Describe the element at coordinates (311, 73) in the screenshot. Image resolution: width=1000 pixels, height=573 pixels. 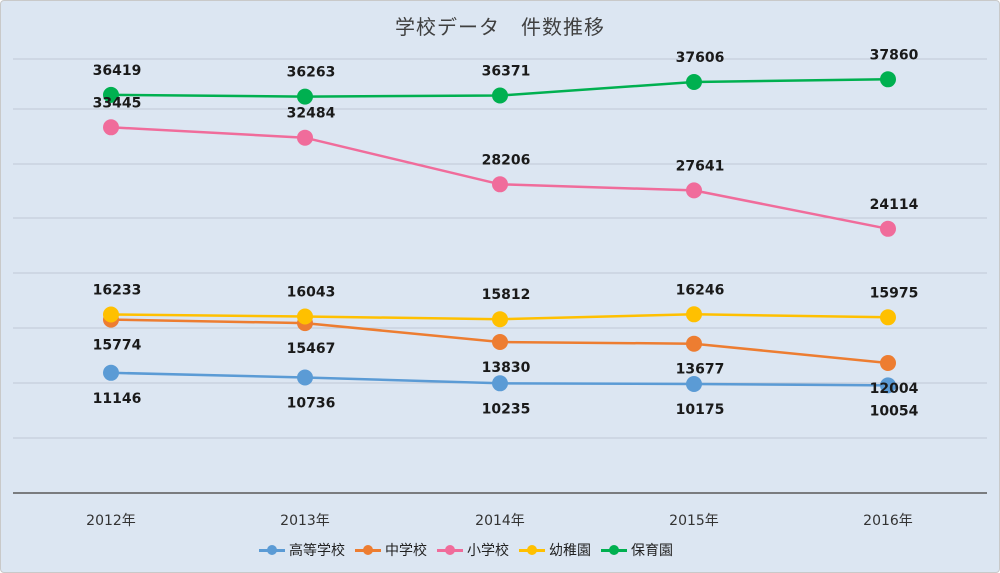
I see `data-label: 36263` at that location.